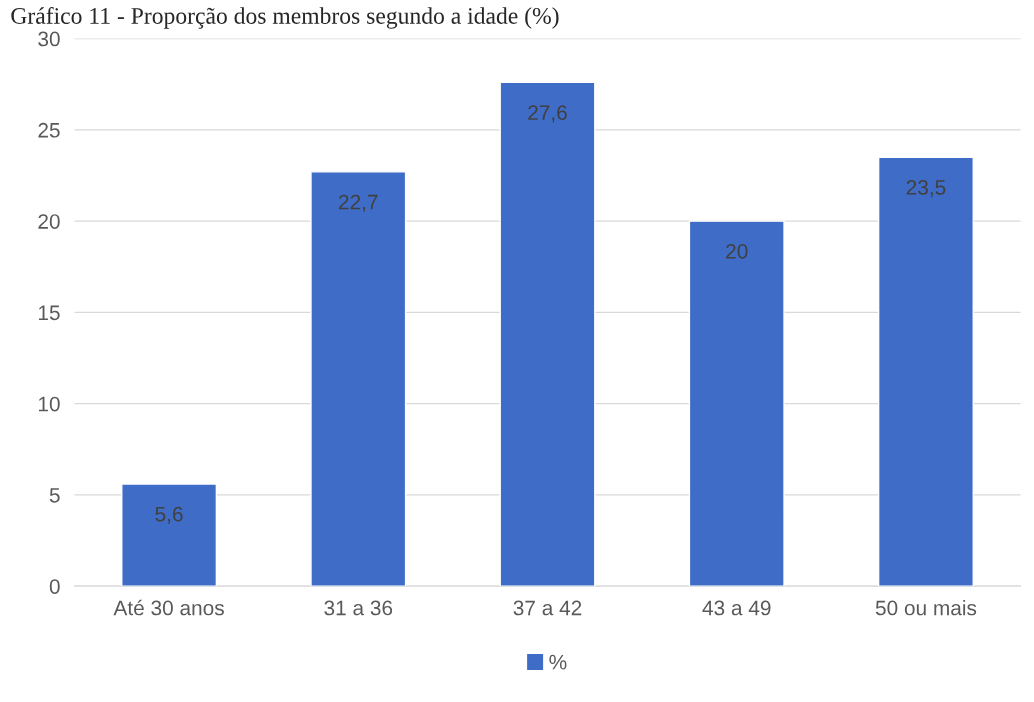 This screenshot has width=1034, height=702. Describe the element at coordinates (169, 515) in the screenshot. I see `text: 5,6` at that location.